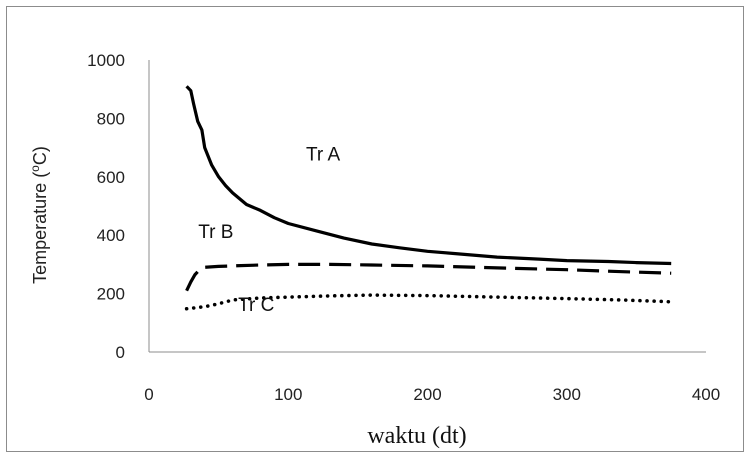 The height and width of the screenshot is (457, 752). I want to click on y-tick-label: 0, so click(120, 352).